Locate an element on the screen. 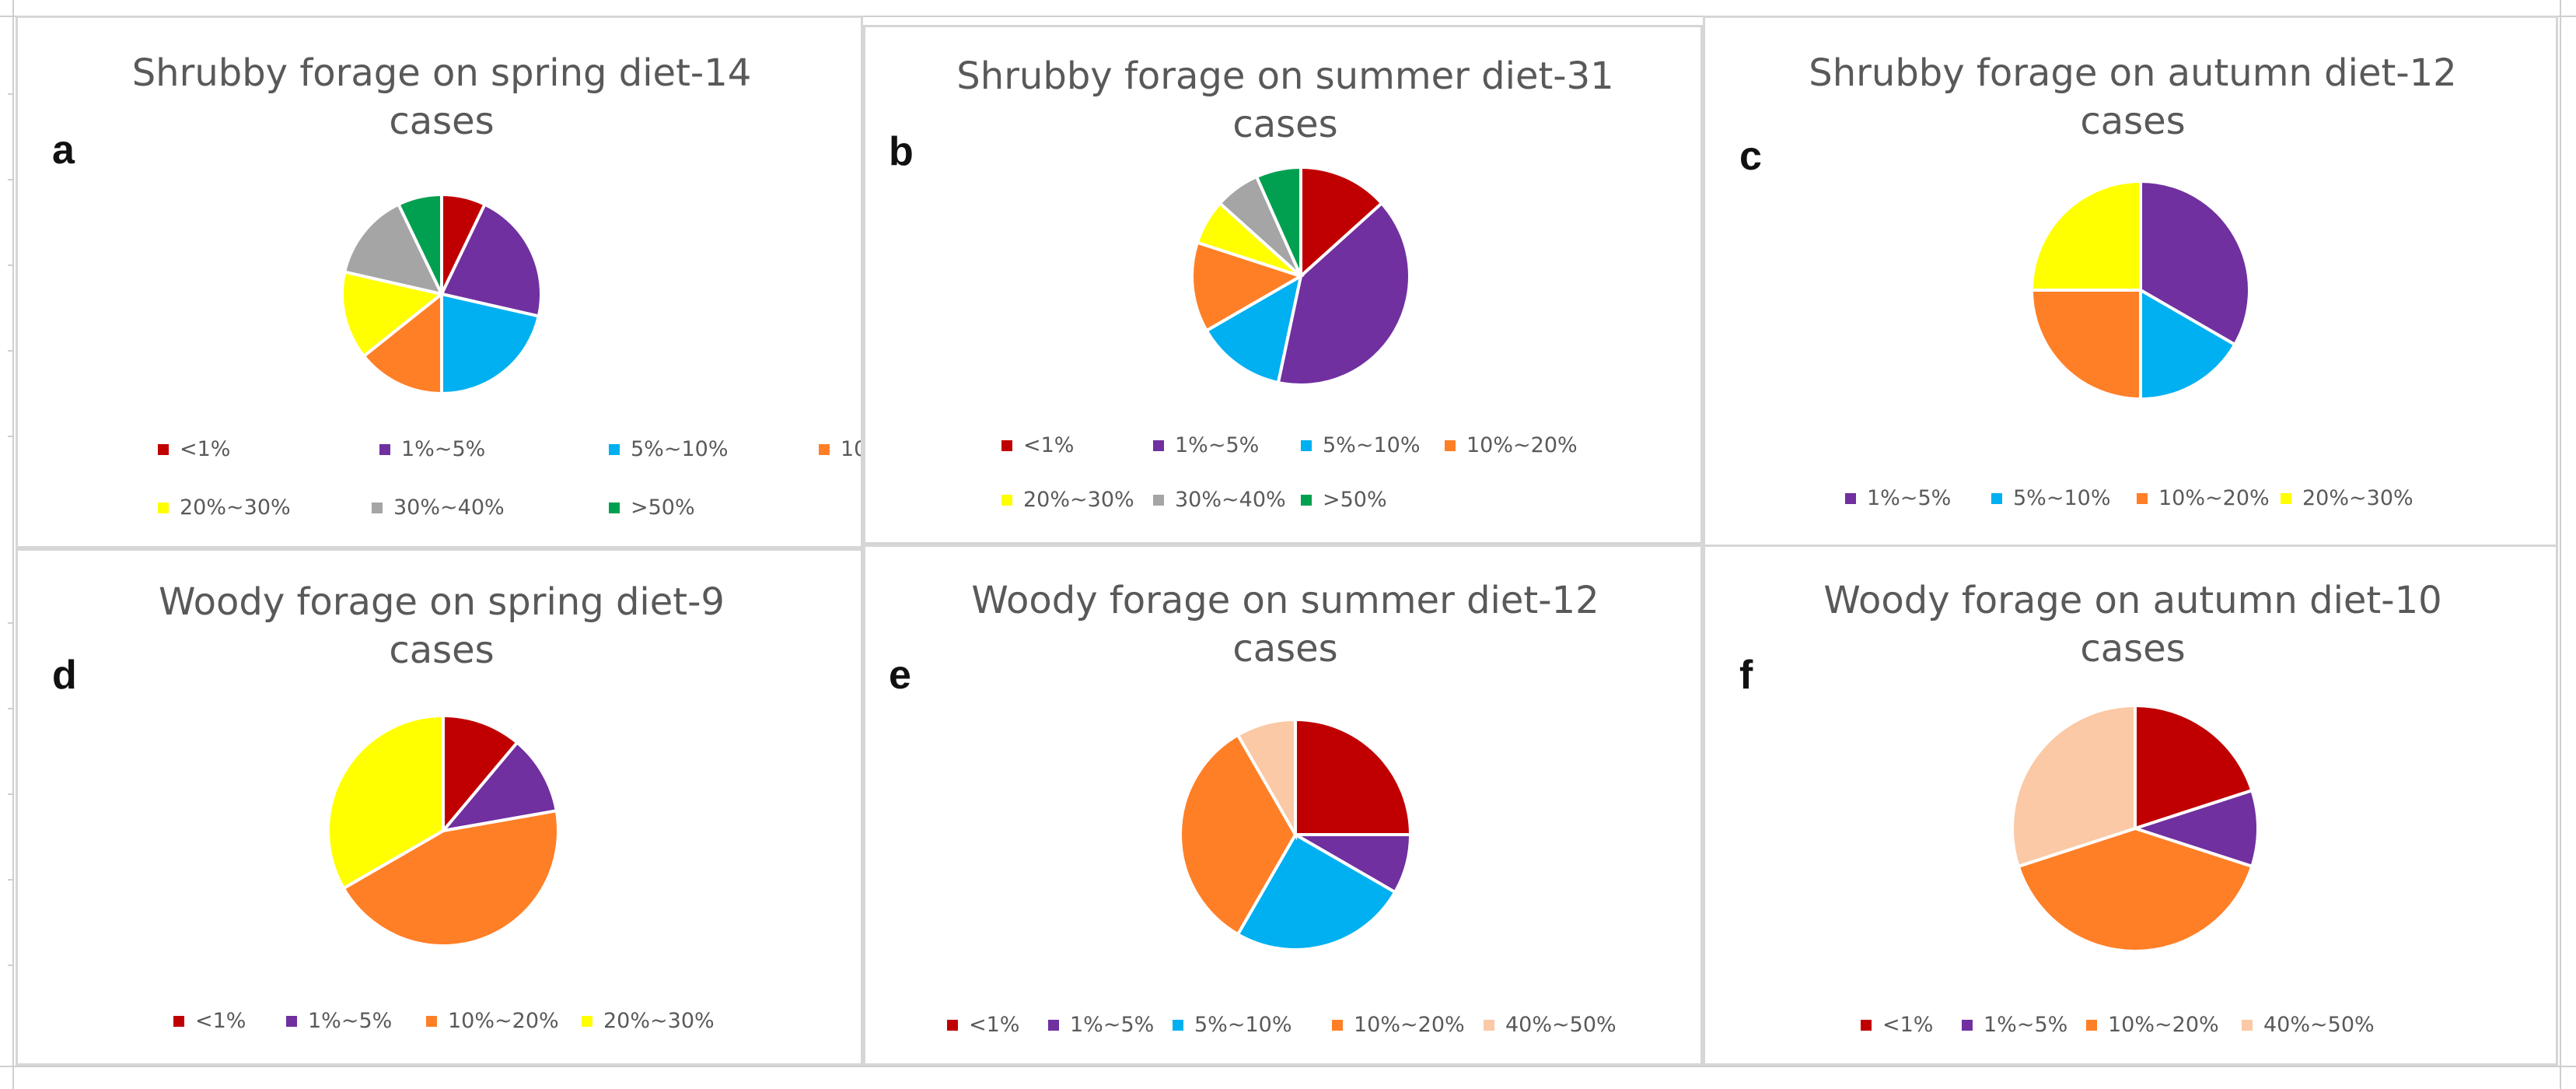 Image resolution: width=2576 pixels, height=1089 pixels. legend-label: >50% is located at coordinates (1355, 500).